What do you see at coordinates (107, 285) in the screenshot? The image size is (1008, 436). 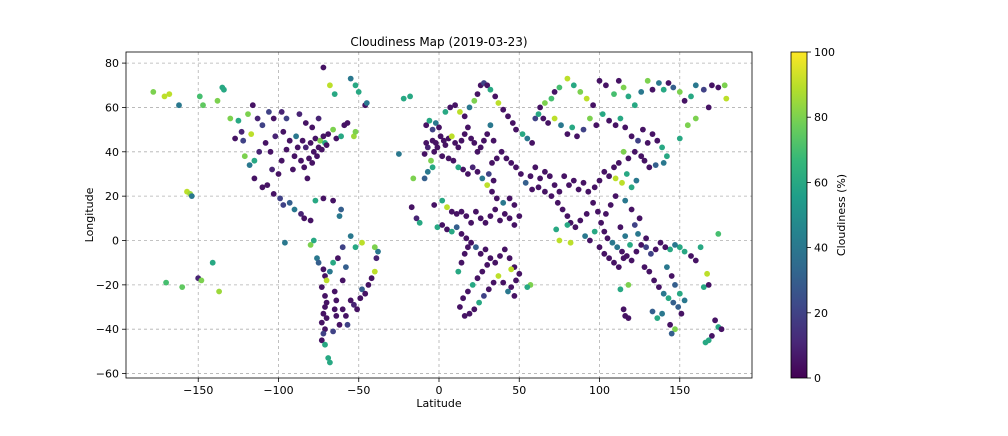 I see `y-tick-label: −20` at bounding box center [107, 285].